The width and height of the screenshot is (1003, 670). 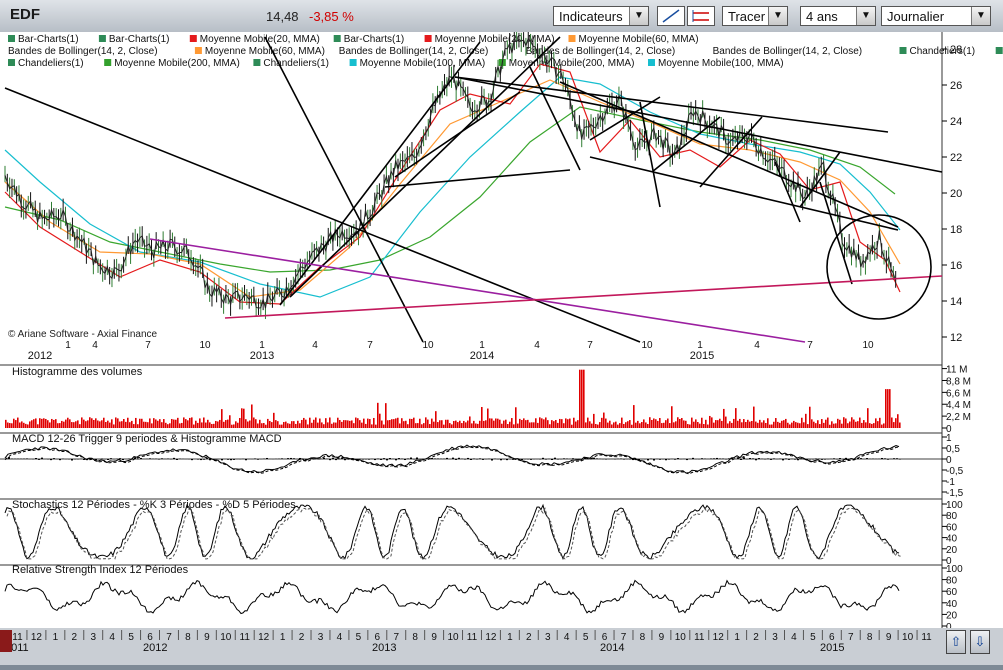 I want to click on legend-item: Moyenne Mobile(20, MMA), so click(x=495, y=39).